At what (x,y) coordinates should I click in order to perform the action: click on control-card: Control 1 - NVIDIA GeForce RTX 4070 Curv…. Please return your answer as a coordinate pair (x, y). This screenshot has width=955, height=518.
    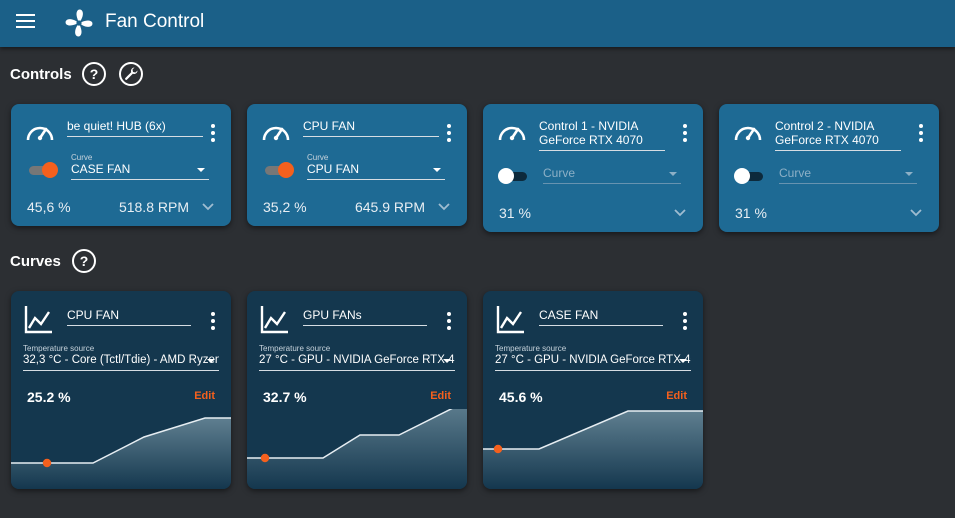
    Looking at the image, I should click on (593, 168).